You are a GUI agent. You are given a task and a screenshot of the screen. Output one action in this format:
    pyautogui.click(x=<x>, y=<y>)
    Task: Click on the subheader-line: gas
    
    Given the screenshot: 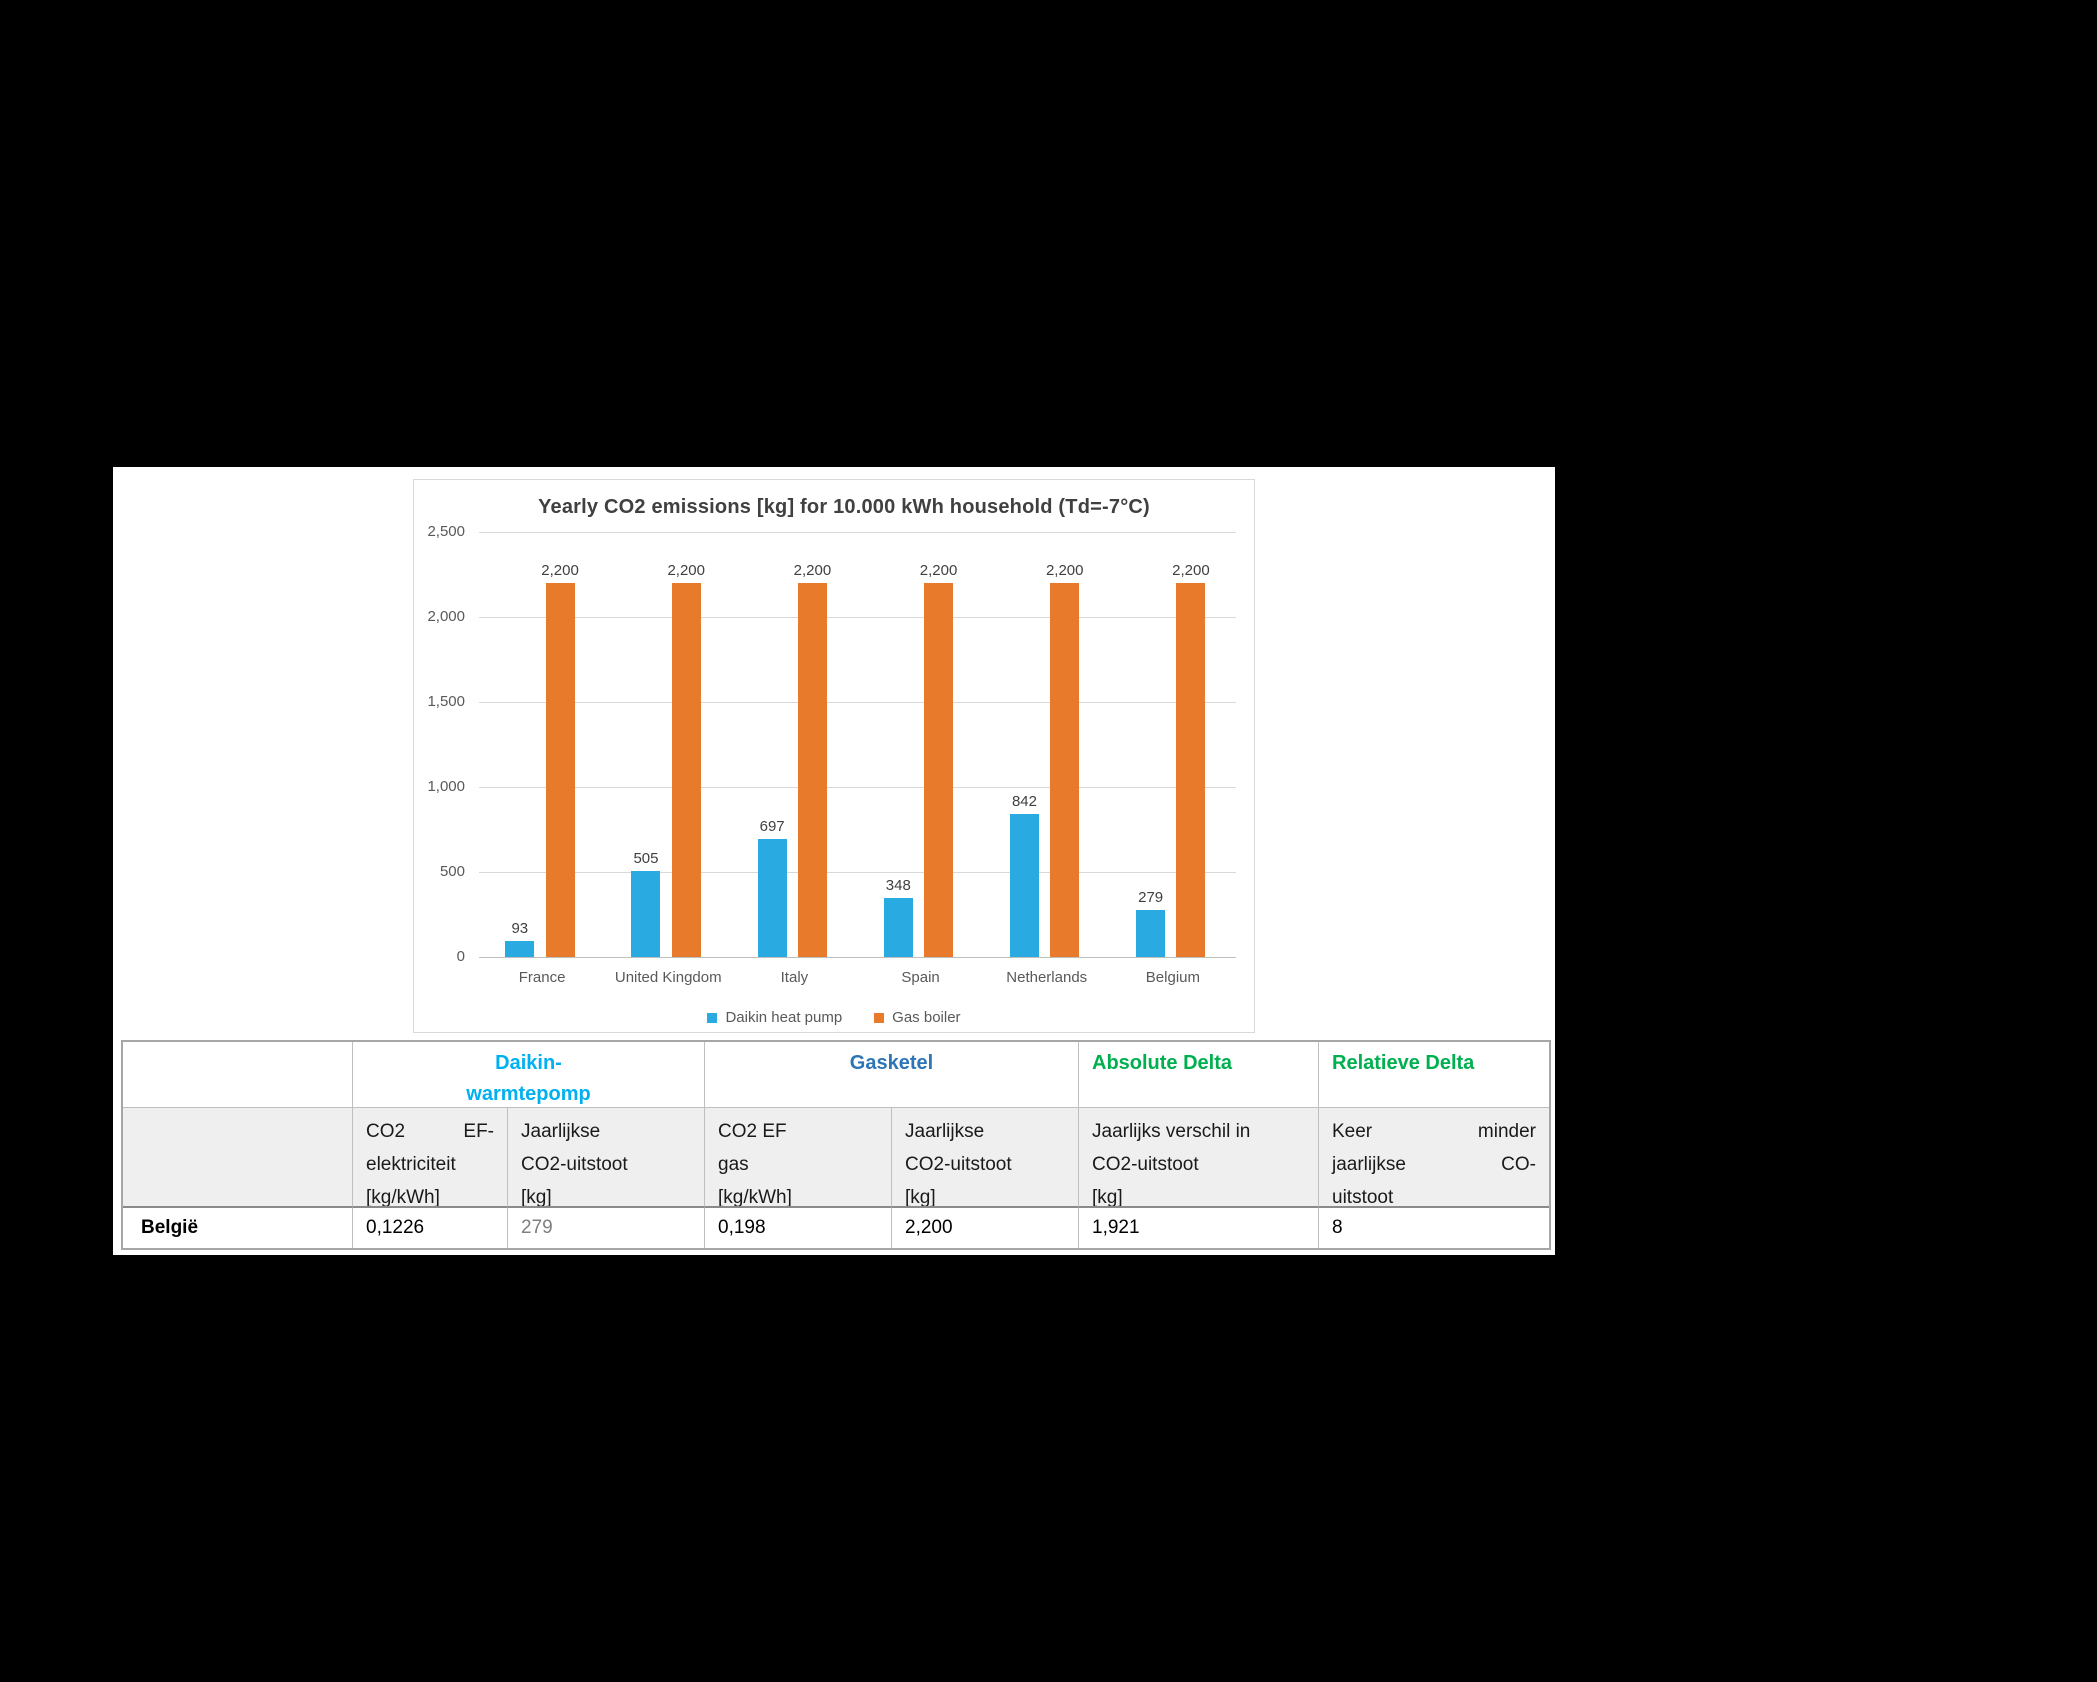 What is the action you would take?
    pyautogui.click(x=733, y=1164)
    